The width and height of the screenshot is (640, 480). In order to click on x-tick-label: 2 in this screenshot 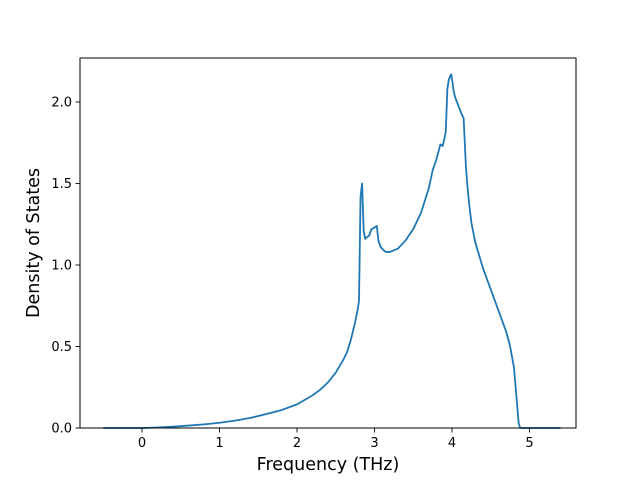, I will do `click(297, 443)`.